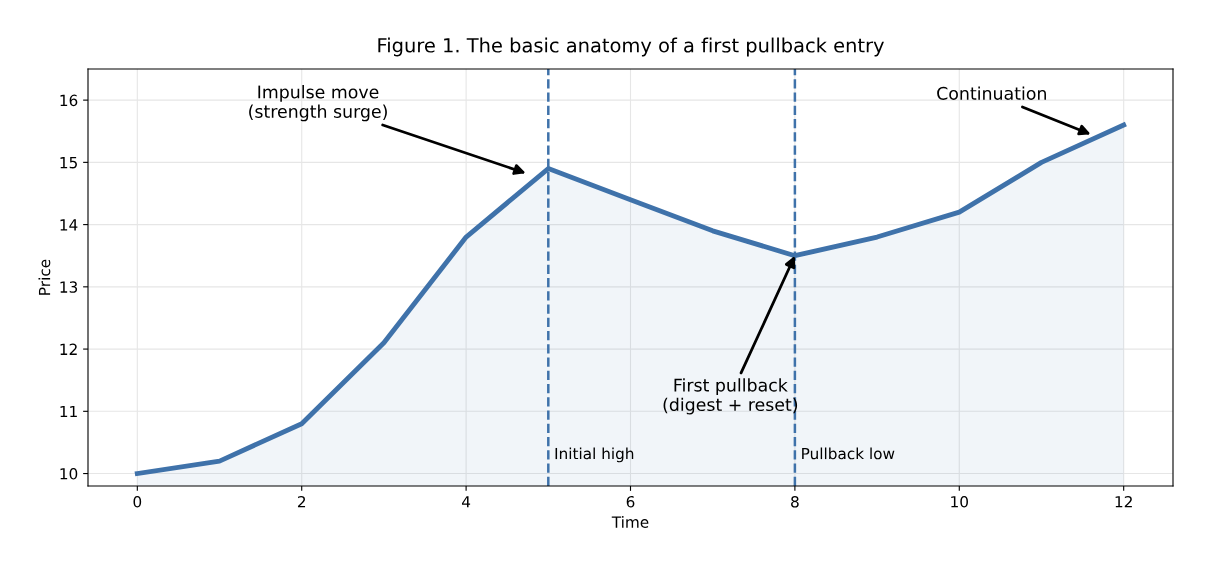  I want to click on x-tick-label: 0, so click(137, 501).